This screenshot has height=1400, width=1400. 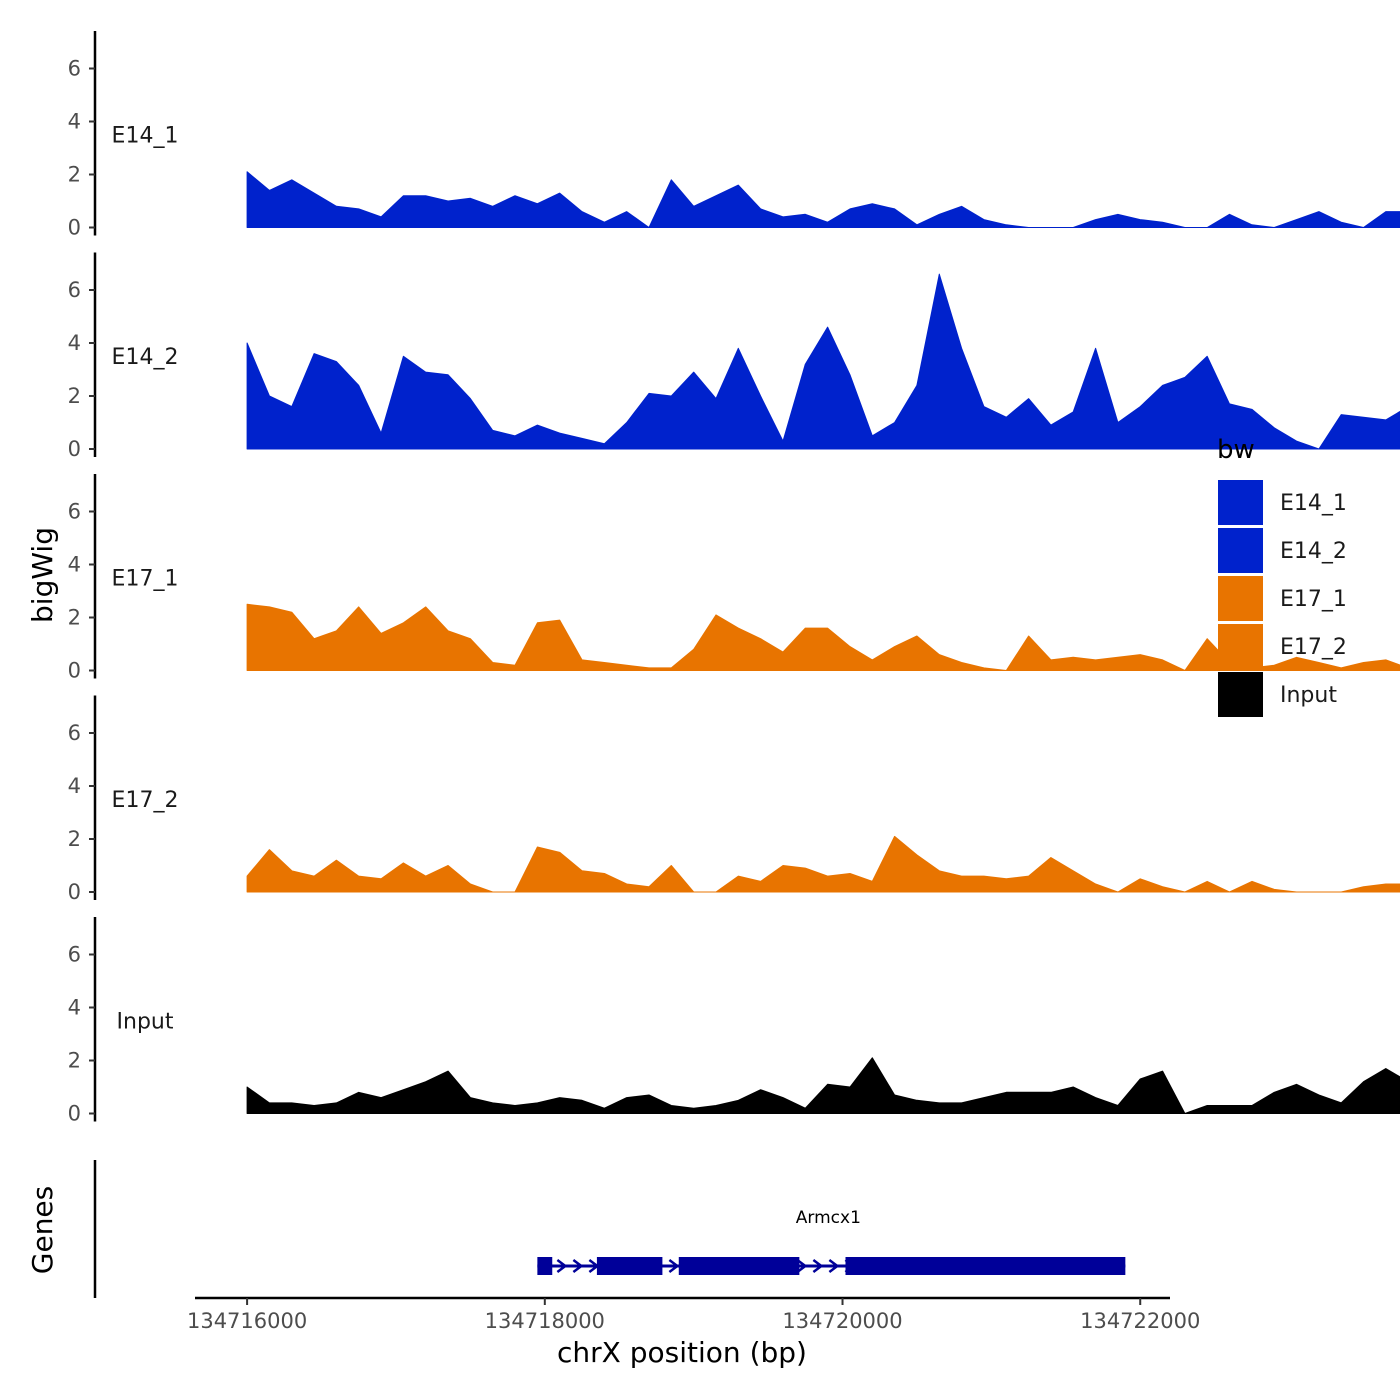 What do you see at coordinates (42, 1230) in the screenshot?
I see `genes-axis-title: Genes` at bounding box center [42, 1230].